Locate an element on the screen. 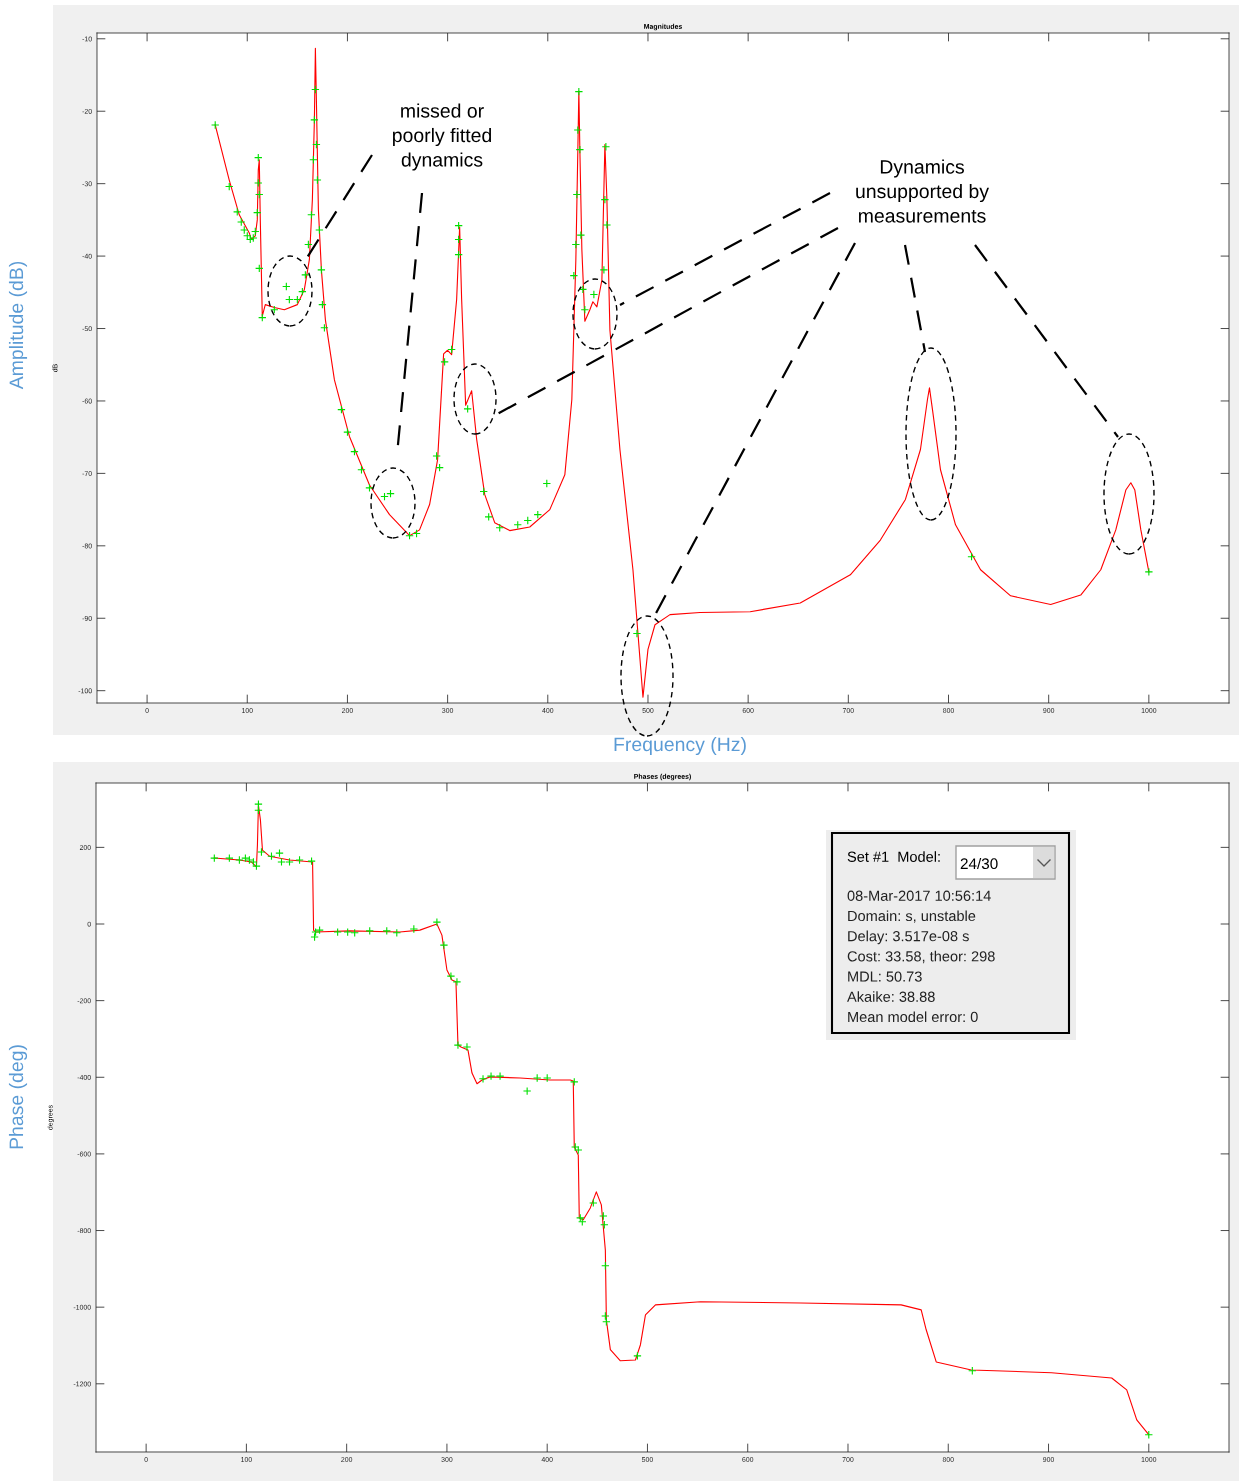 This screenshot has height=1481, width=1239. text: Frequency (Hz) is located at coordinates (680, 746).